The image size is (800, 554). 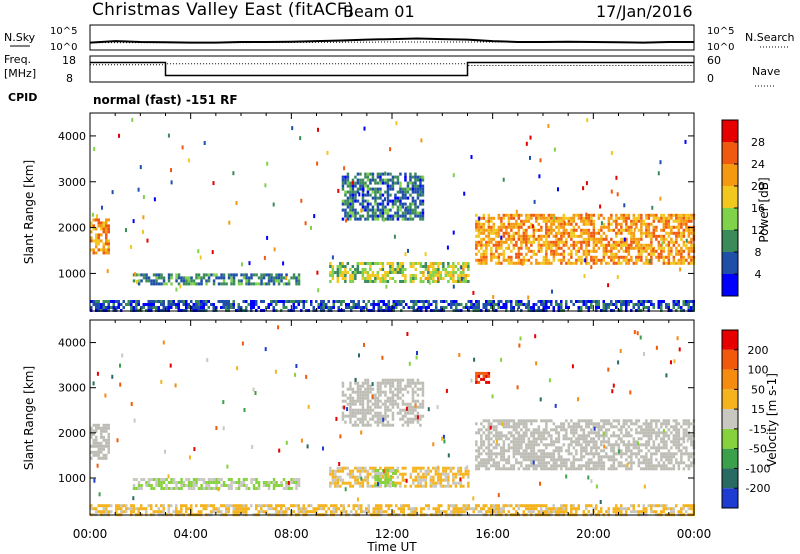 What do you see at coordinates (72, 182) in the screenshot?
I see `power-ytick-label: 3000` at bounding box center [72, 182].